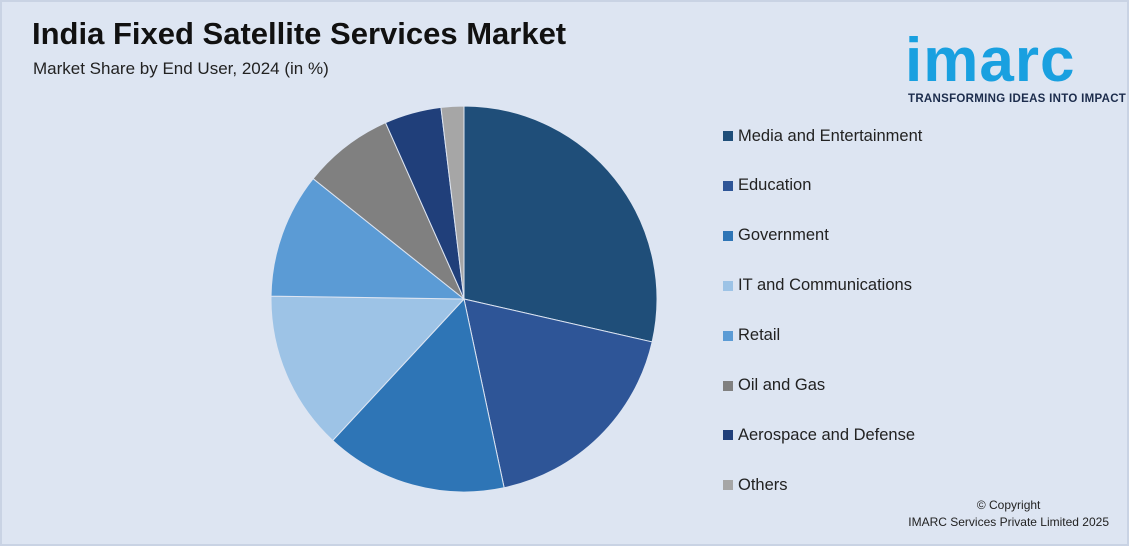 The image size is (1133, 550). What do you see at coordinates (558, 393) in the screenshot?
I see `pie-slice-education` at bounding box center [558, 393].